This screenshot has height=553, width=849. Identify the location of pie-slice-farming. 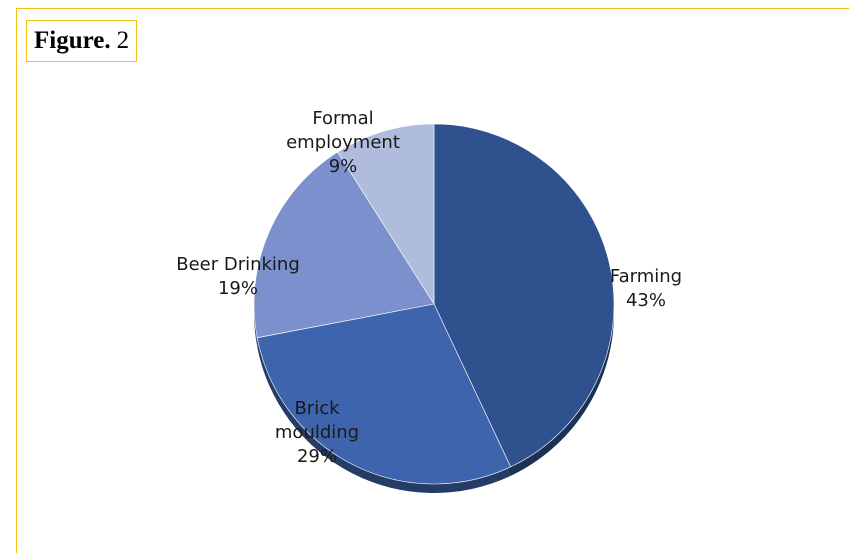
(524, 295).